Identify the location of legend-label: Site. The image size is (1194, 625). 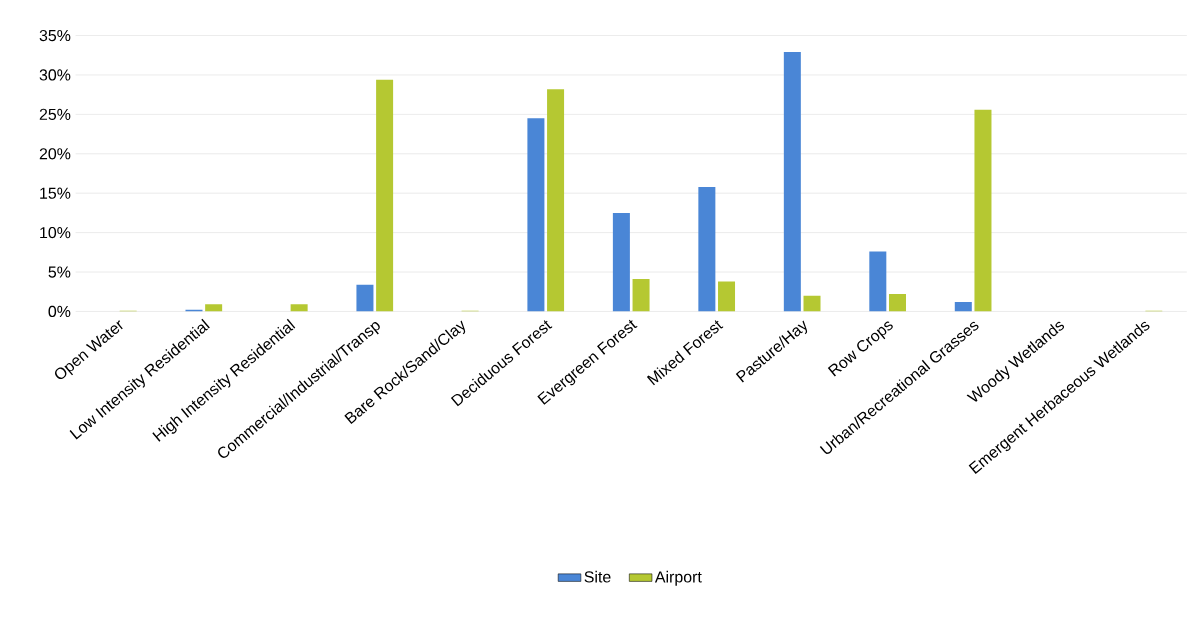
(597, 576).